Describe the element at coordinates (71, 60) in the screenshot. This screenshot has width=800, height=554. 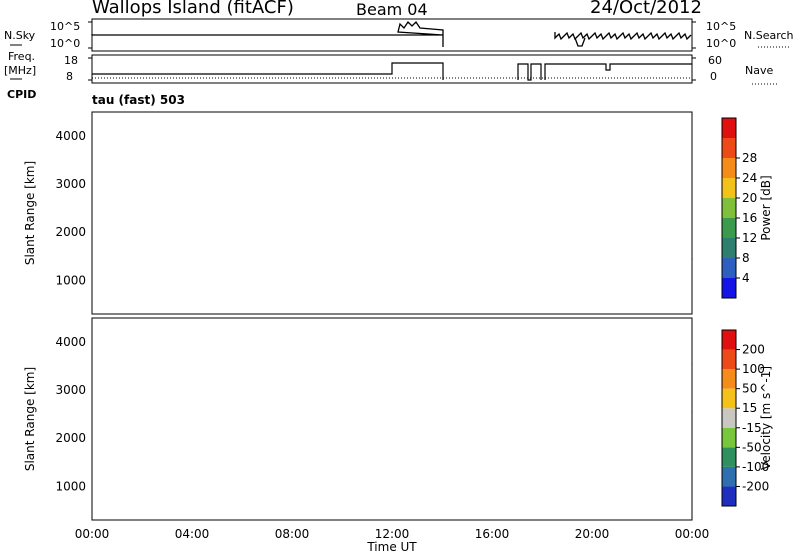
I see `freq-tick-top: 18` at that location.